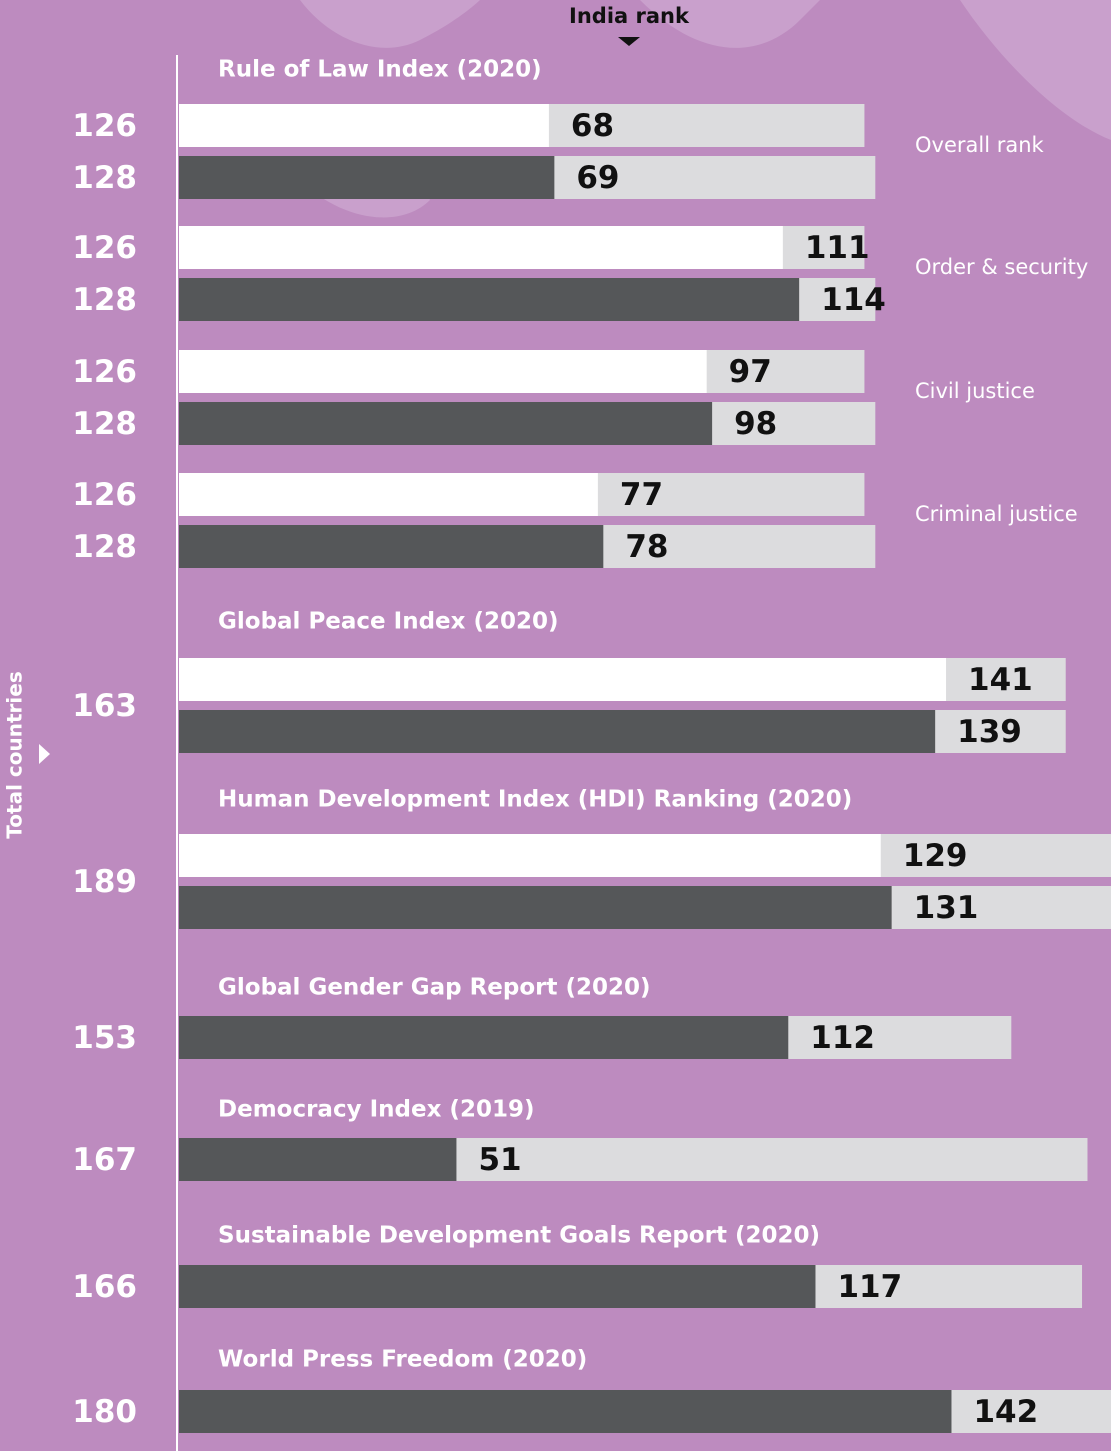  What do you see at coordinates (1001, 267) in the screenshot?
I see `section-label: Order & security` at bounding box center [1001, 267].